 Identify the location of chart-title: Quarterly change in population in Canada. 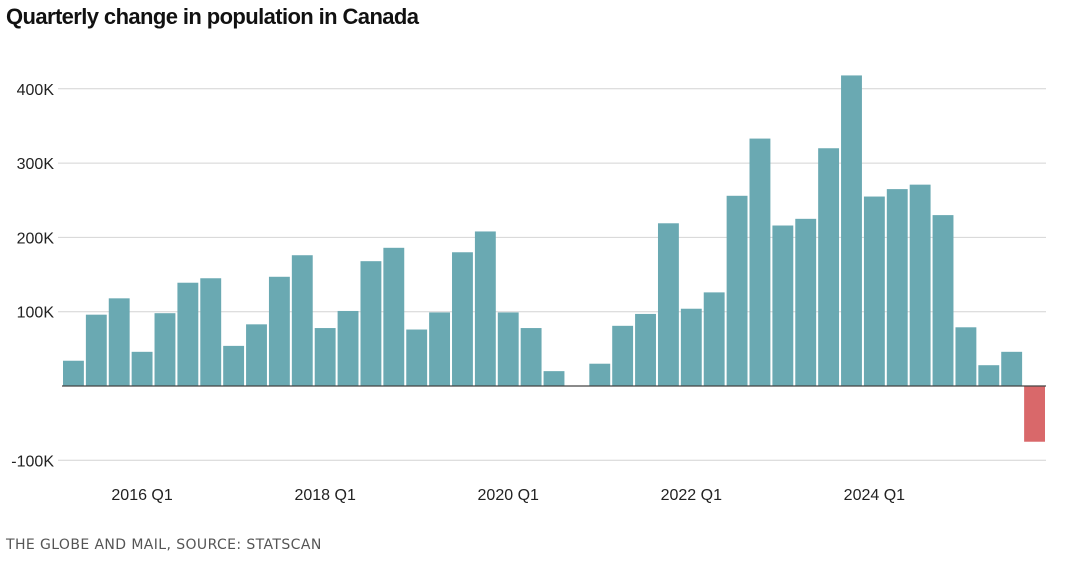
(212, 16).